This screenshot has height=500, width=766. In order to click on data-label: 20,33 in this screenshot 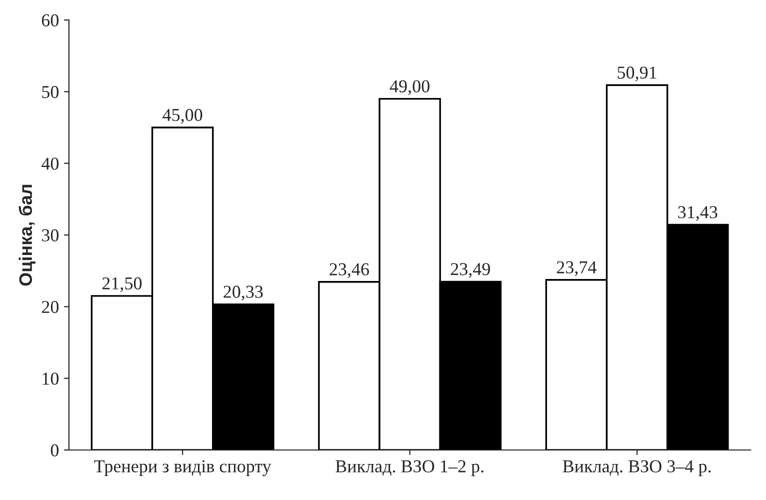, I will do `click(243, 293)`.